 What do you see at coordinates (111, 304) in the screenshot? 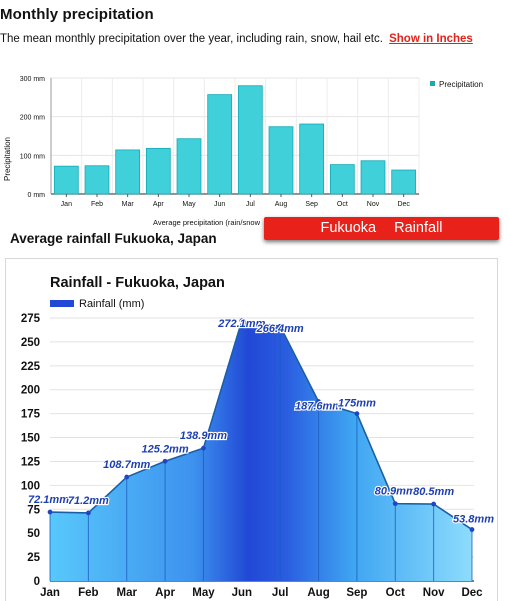
I see `legend-series-label: Rainfall (mm)` at bounding box center [111, 304].